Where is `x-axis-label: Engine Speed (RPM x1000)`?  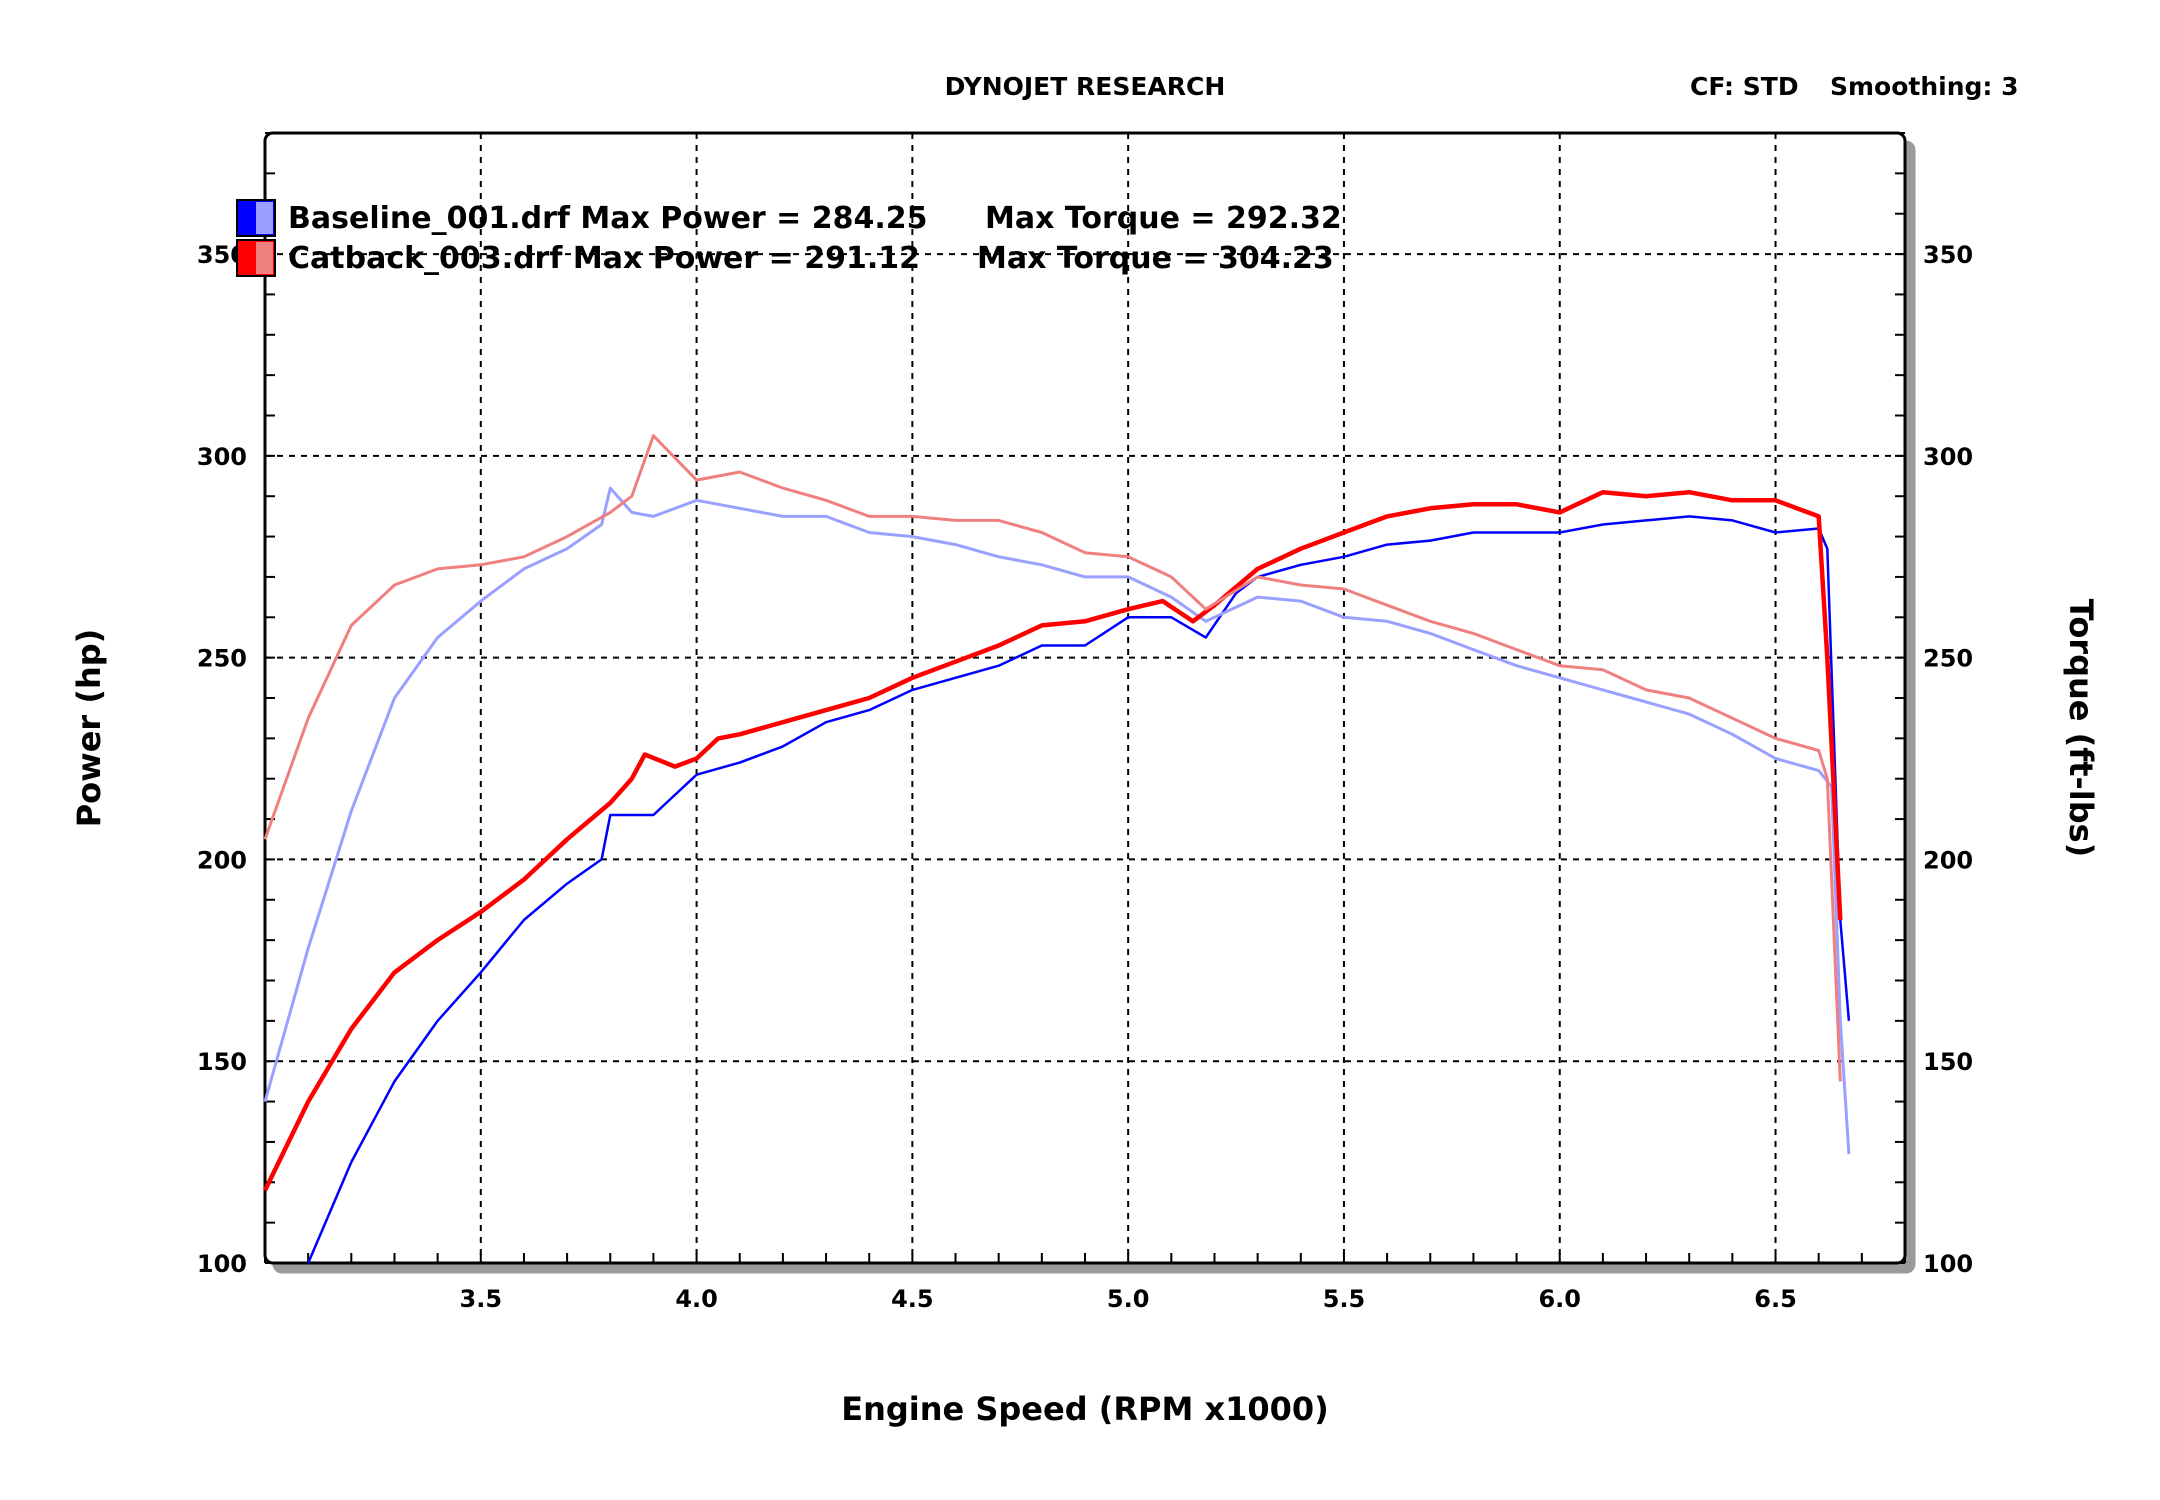
x-axis-label: Engine Speed (RPM x1000) is located at coordinates (1085, 1409).